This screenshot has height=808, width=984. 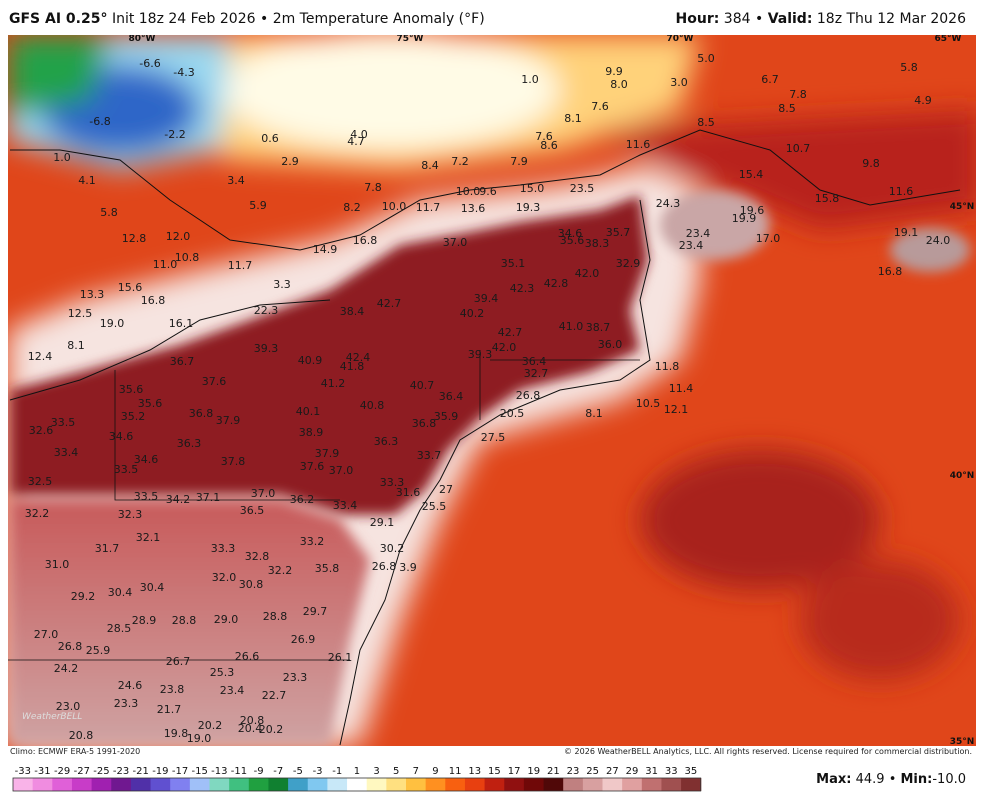 I want to click on map-value: 36.7, so click(x=182, y=361).